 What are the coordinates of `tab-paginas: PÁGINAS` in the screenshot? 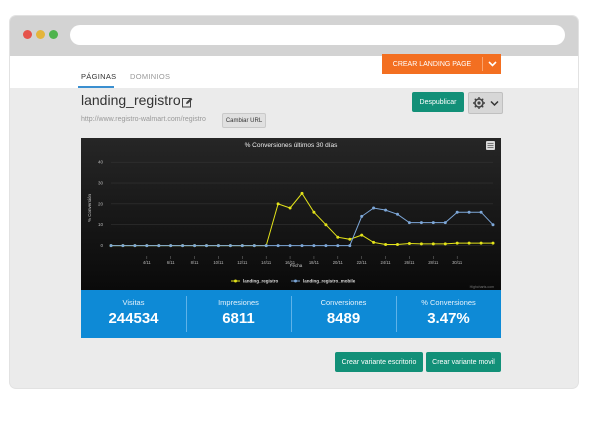 It's located at (99, 76).